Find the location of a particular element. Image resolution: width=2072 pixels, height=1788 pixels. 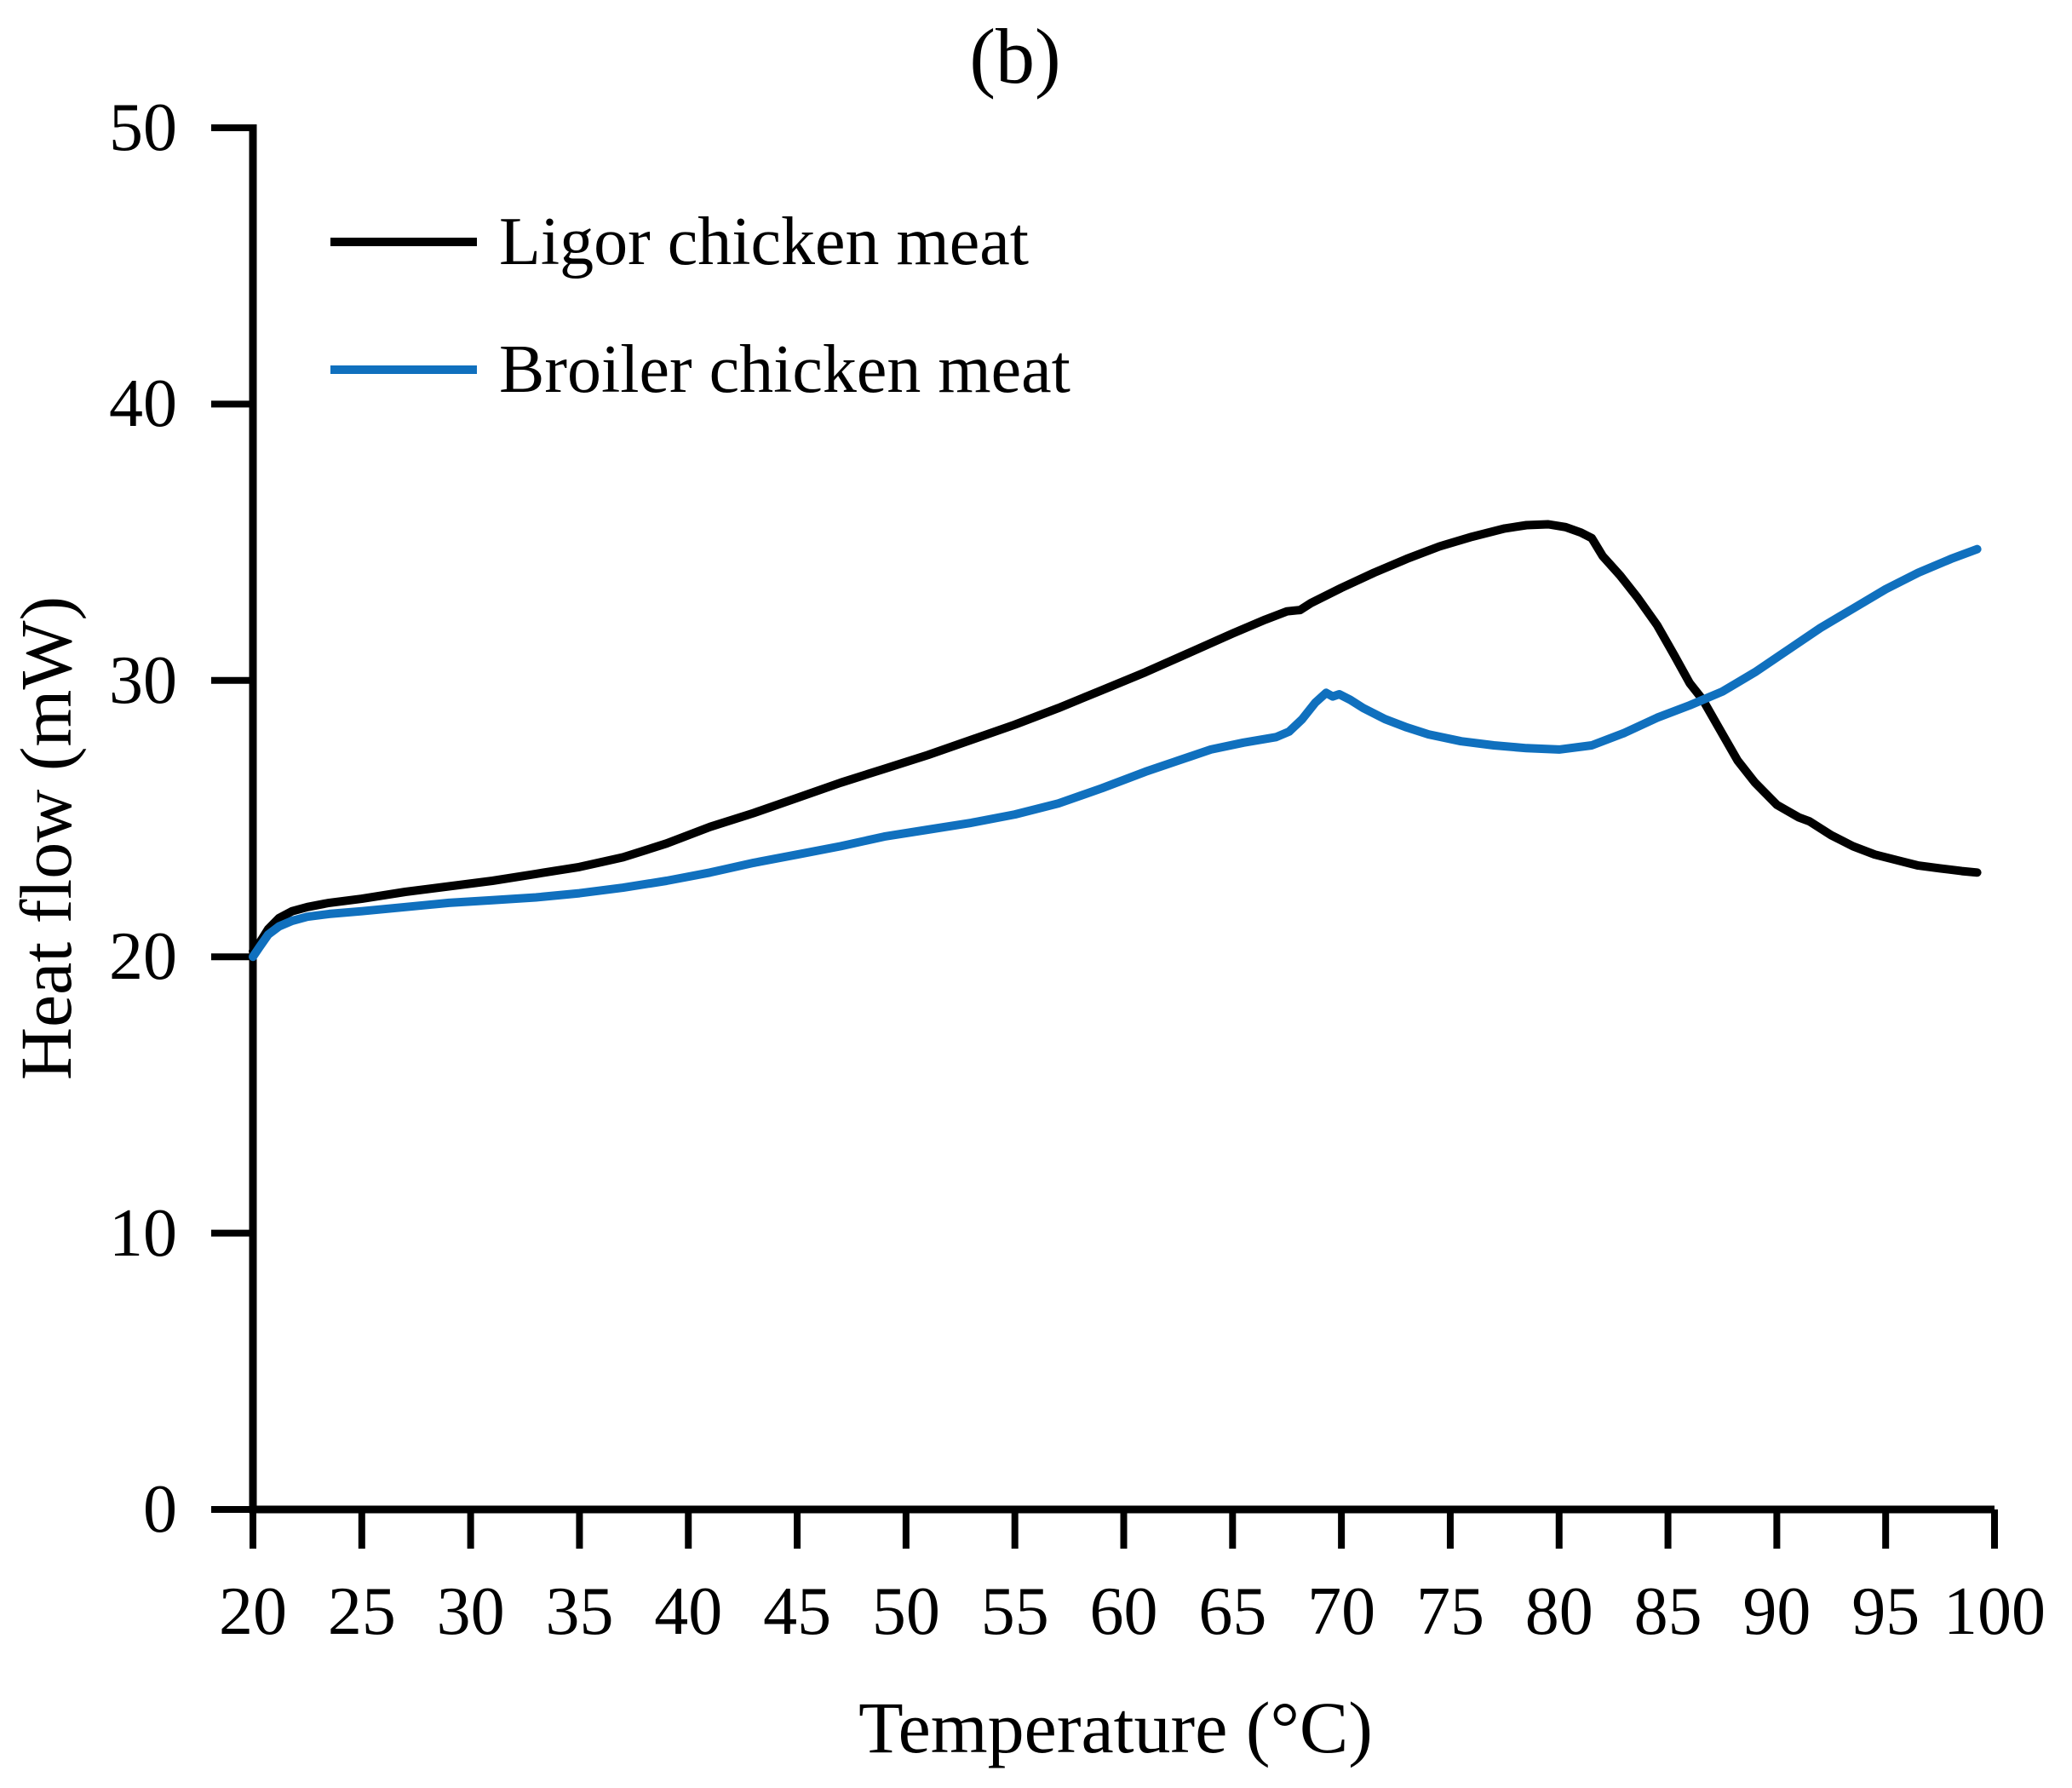

x-tick-label-50: 50 is located at coordinates (905, 1611).